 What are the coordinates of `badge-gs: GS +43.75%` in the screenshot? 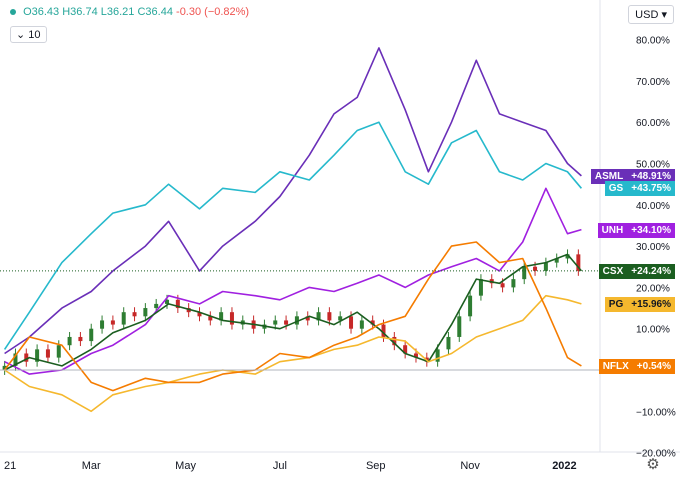 It's located at (639, 189).